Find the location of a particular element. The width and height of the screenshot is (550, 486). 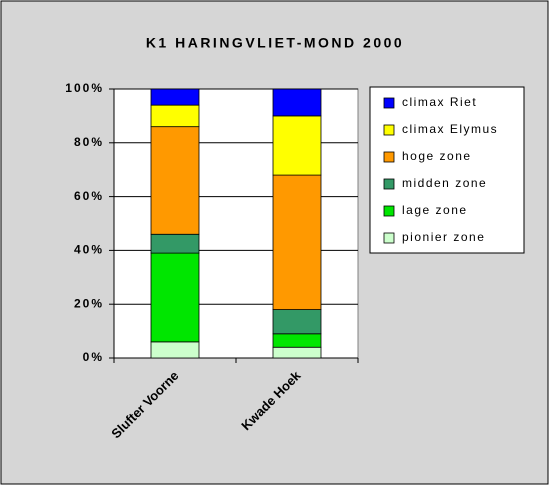

legend-label: climax Riet is located at coordinates (439, 102).